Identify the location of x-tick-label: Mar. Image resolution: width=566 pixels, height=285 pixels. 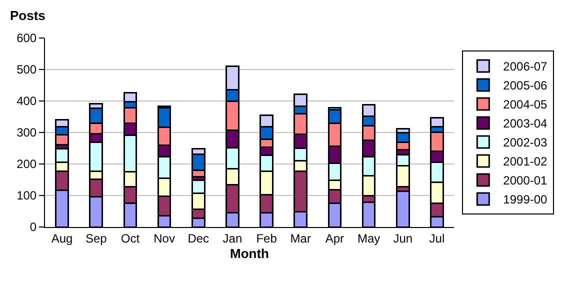
(300, 238).